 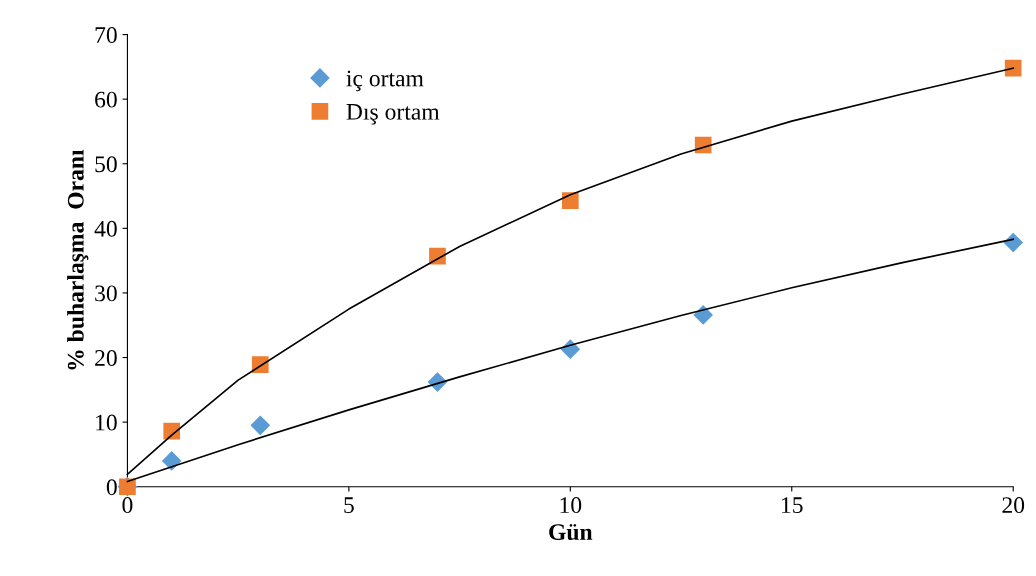 What do you see at coordinates (1013, 505) in the screenshot?
I see `x-tick-label: 20` at bounding box center [1013, 505].